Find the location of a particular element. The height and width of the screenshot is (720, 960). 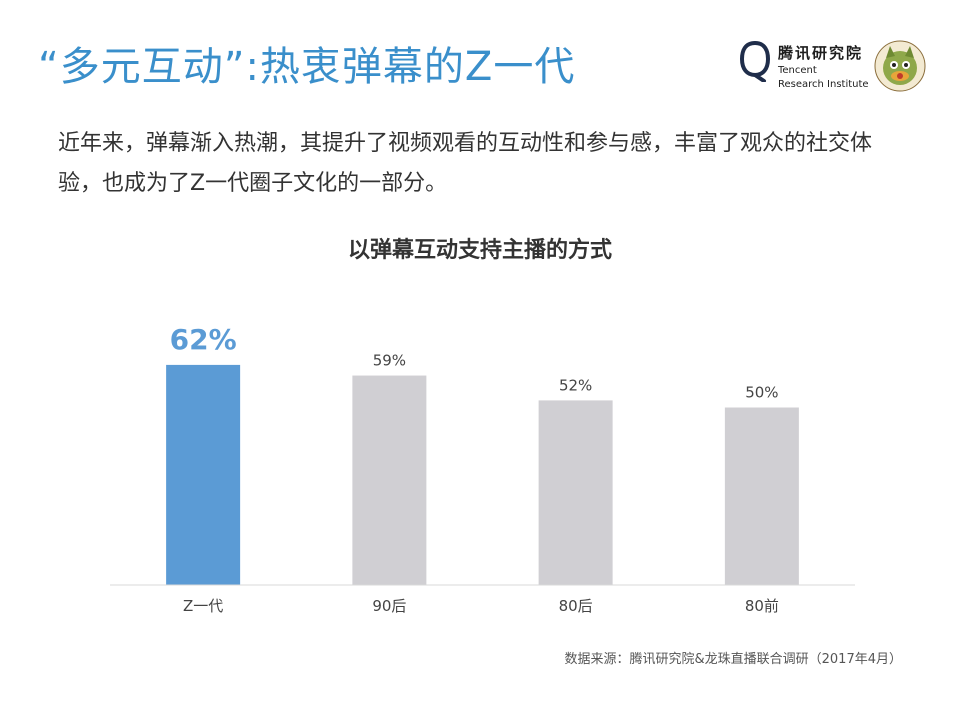

logo-name-en-2: Research Institute is located at coordinates (823, 84).